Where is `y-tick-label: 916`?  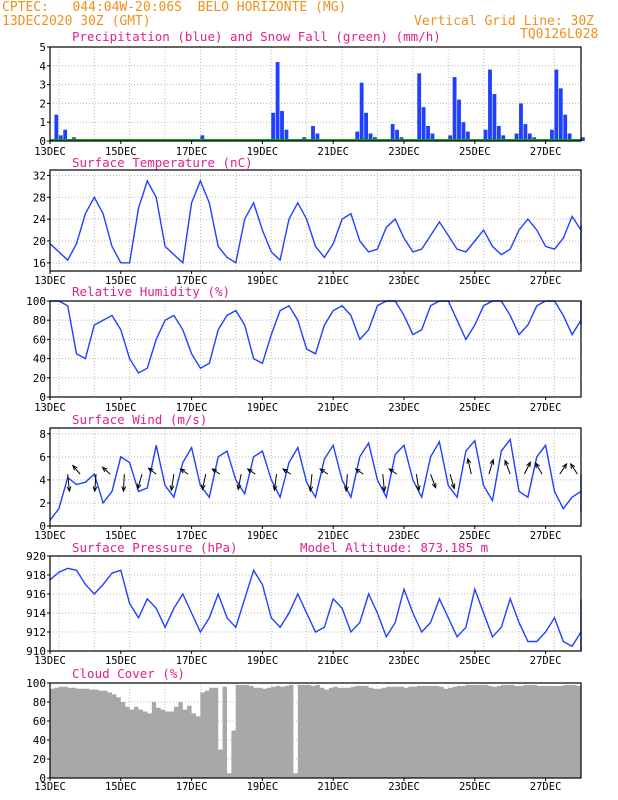 y-tick-label: 916 is located at coordinates (36, 594).